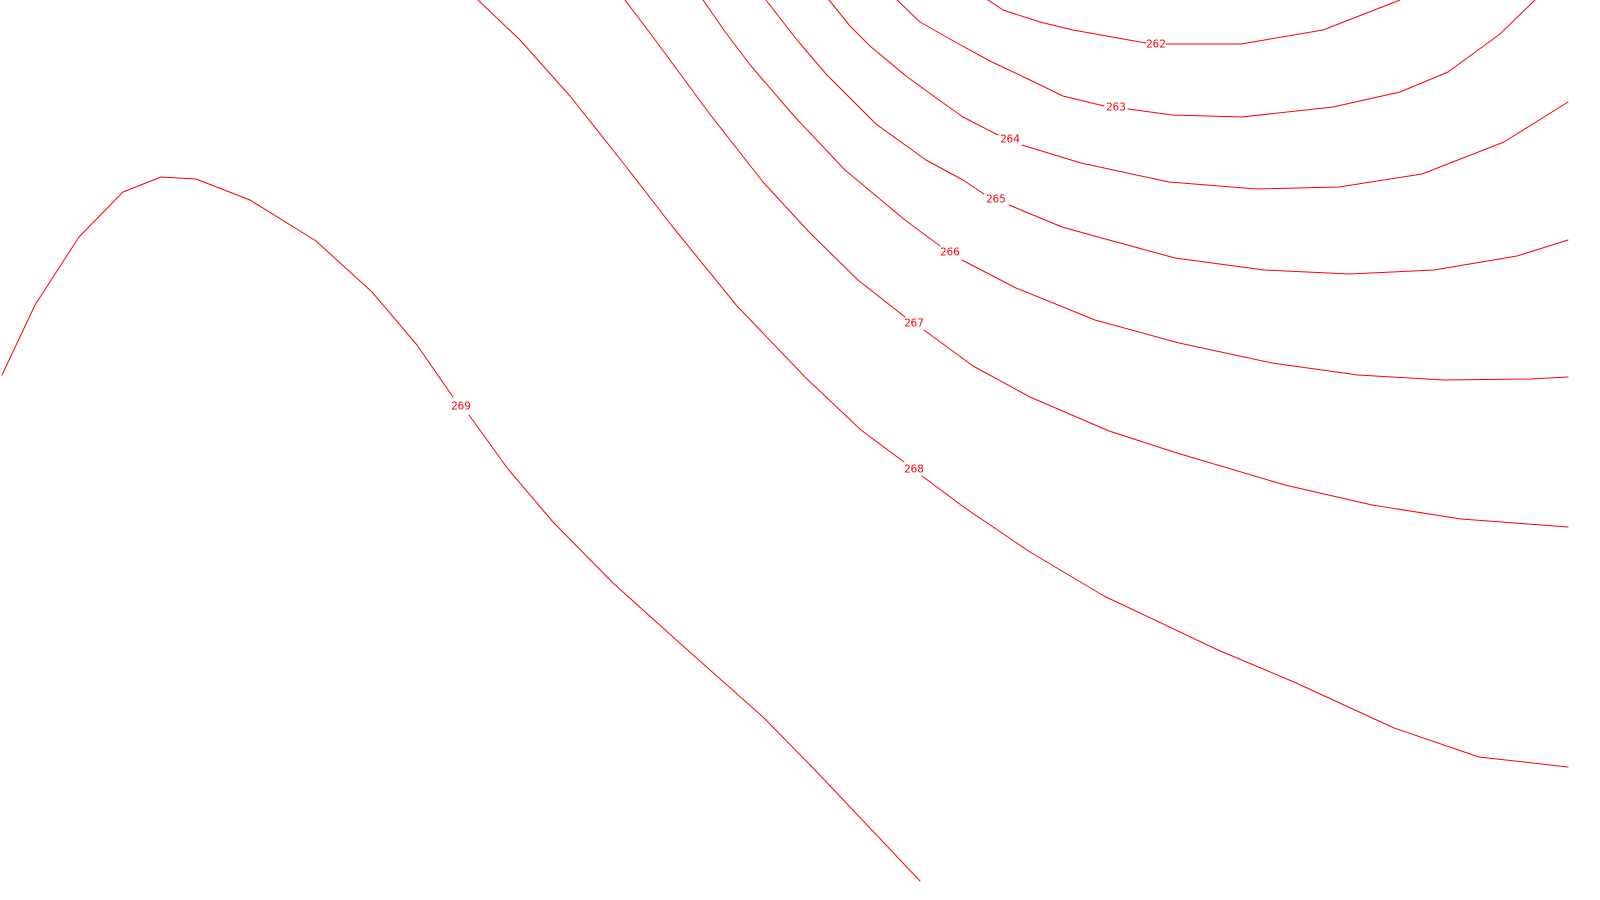  I want to click on contour-label-267: 267, so click(914, 323).